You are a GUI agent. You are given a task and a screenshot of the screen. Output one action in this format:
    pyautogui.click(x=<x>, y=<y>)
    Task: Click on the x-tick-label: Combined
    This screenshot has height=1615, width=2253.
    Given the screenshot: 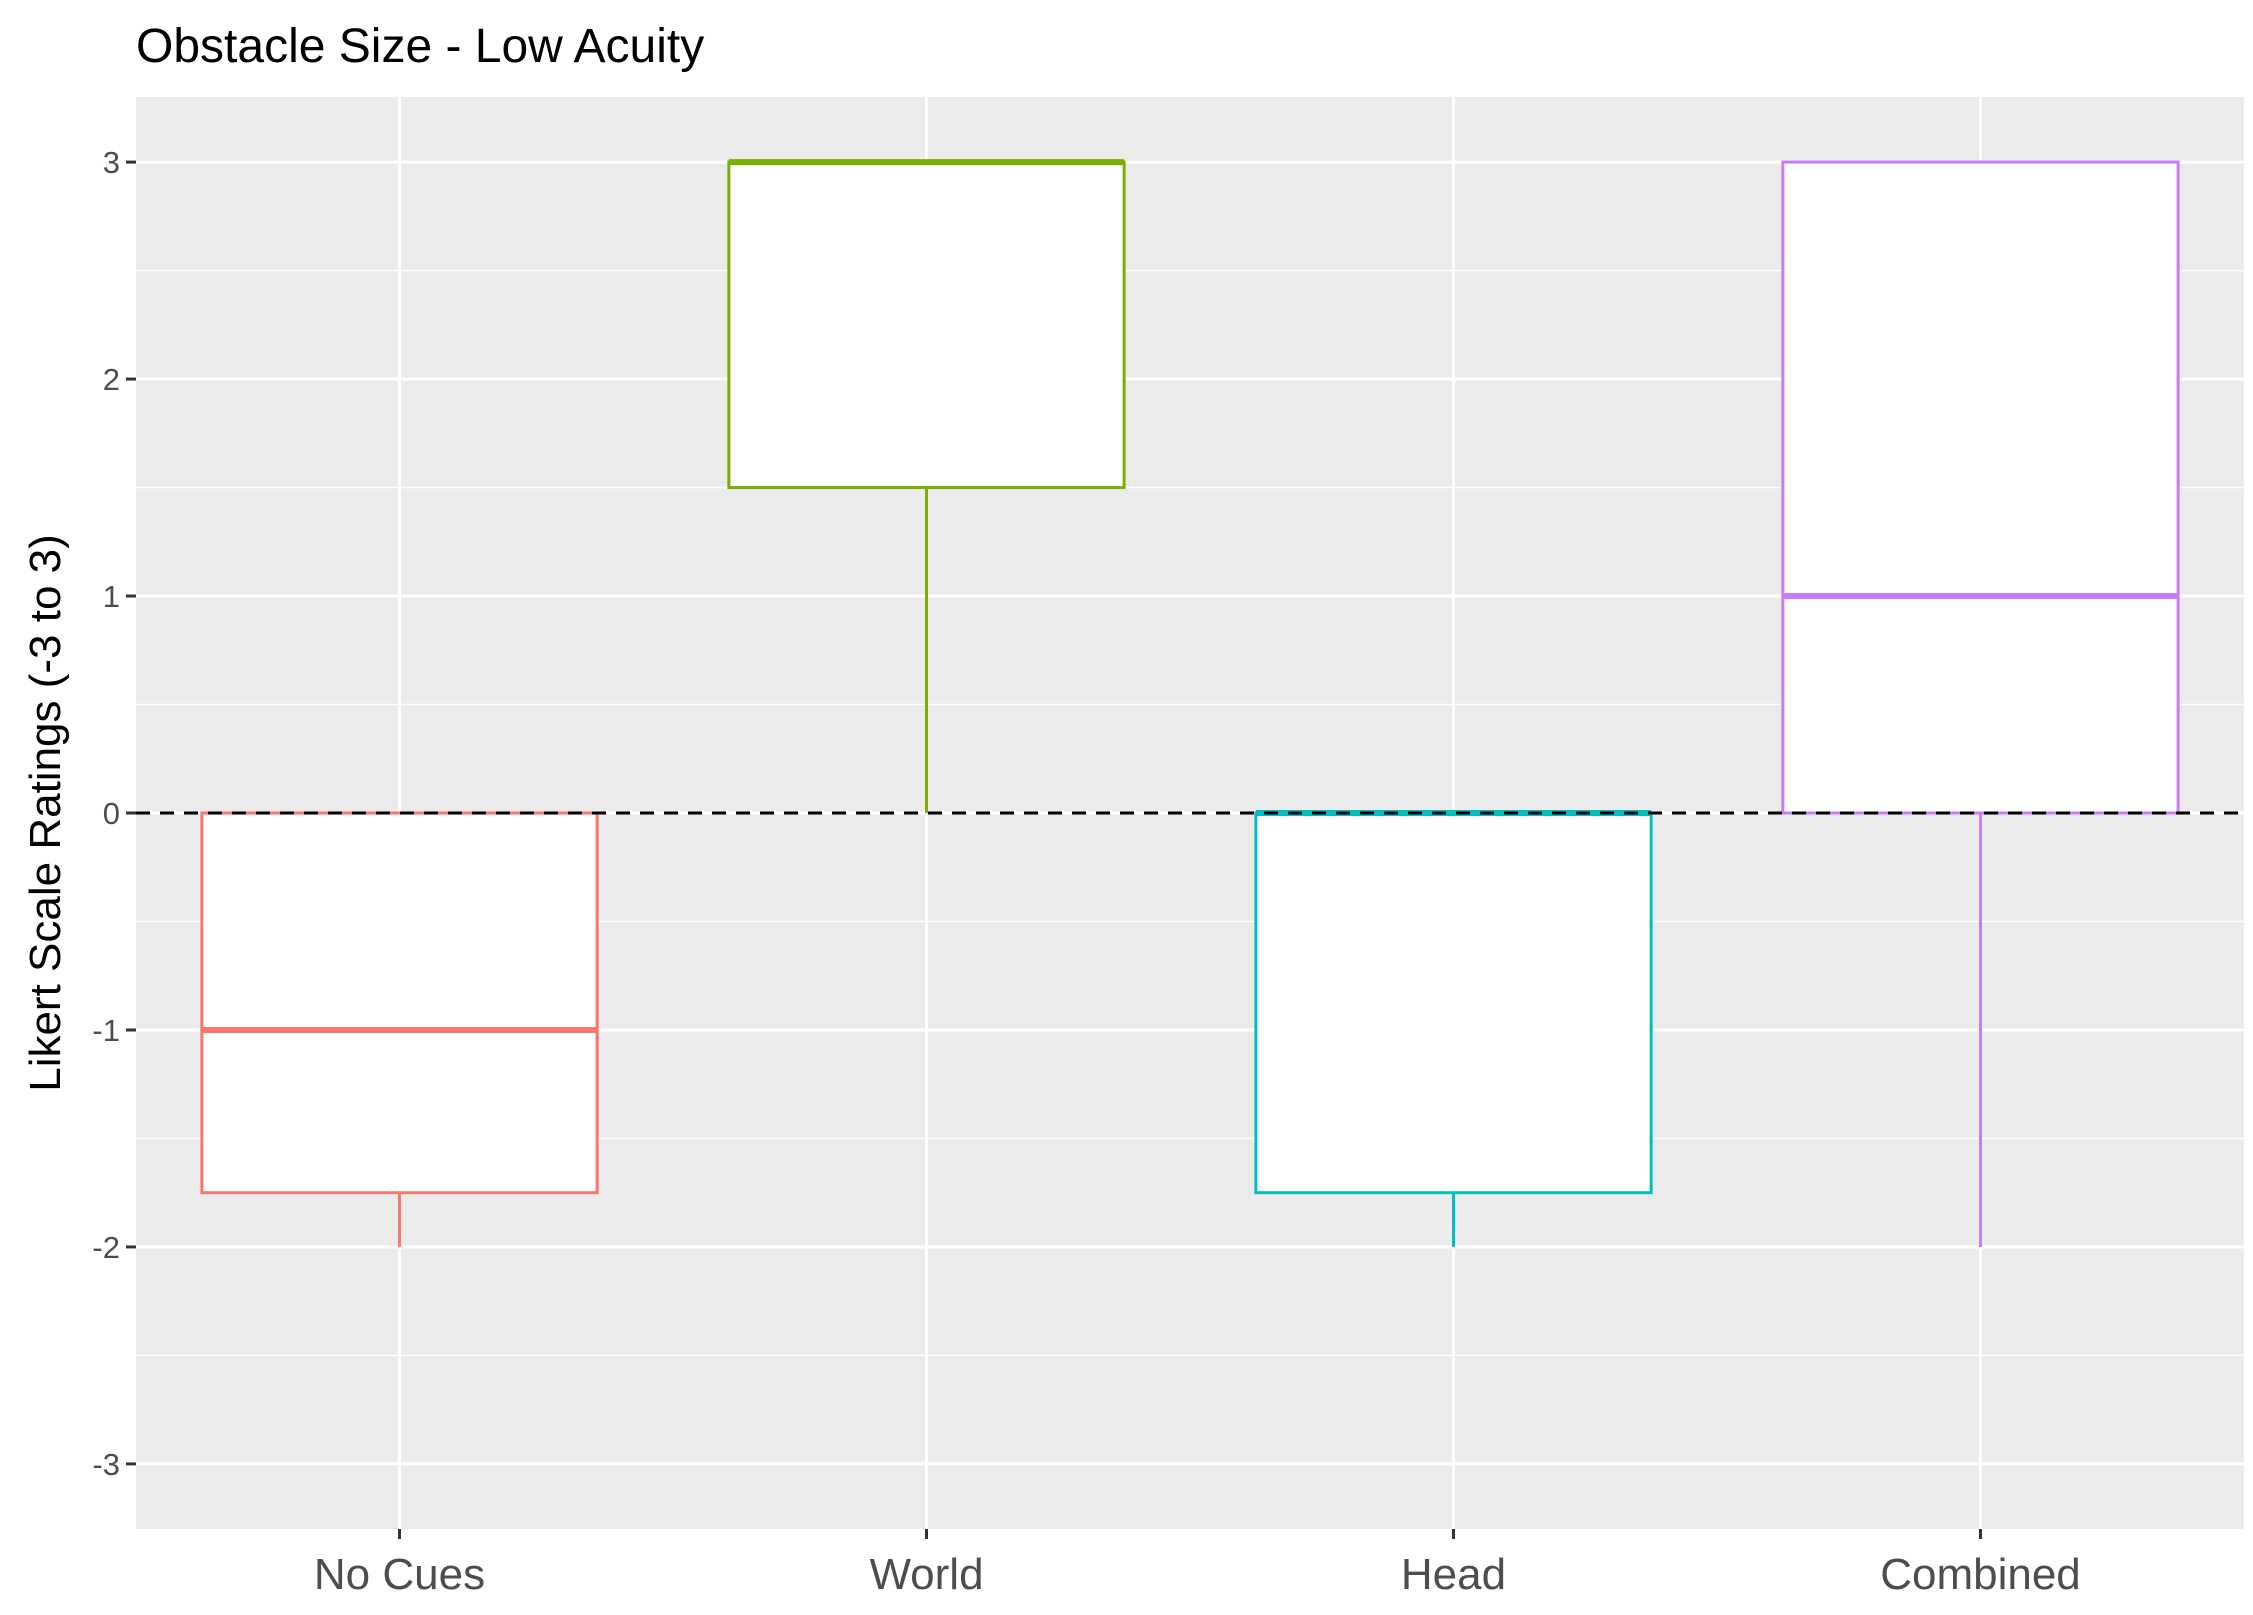 What is the action you would take?
    pyautogui.click(x=1980, y=1574)
    